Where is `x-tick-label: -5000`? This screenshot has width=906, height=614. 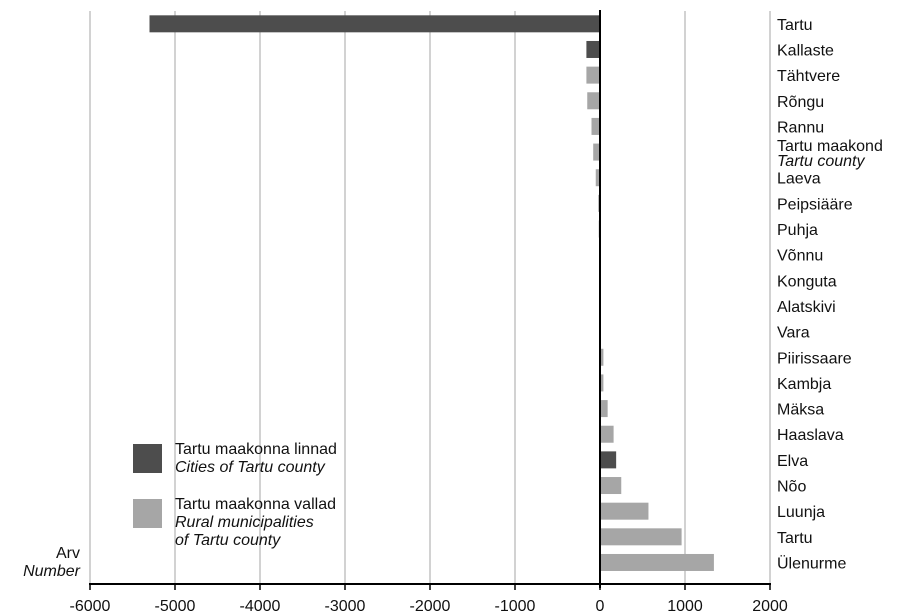 x-tick-label: -5000 is located at coordinates (175, 606).